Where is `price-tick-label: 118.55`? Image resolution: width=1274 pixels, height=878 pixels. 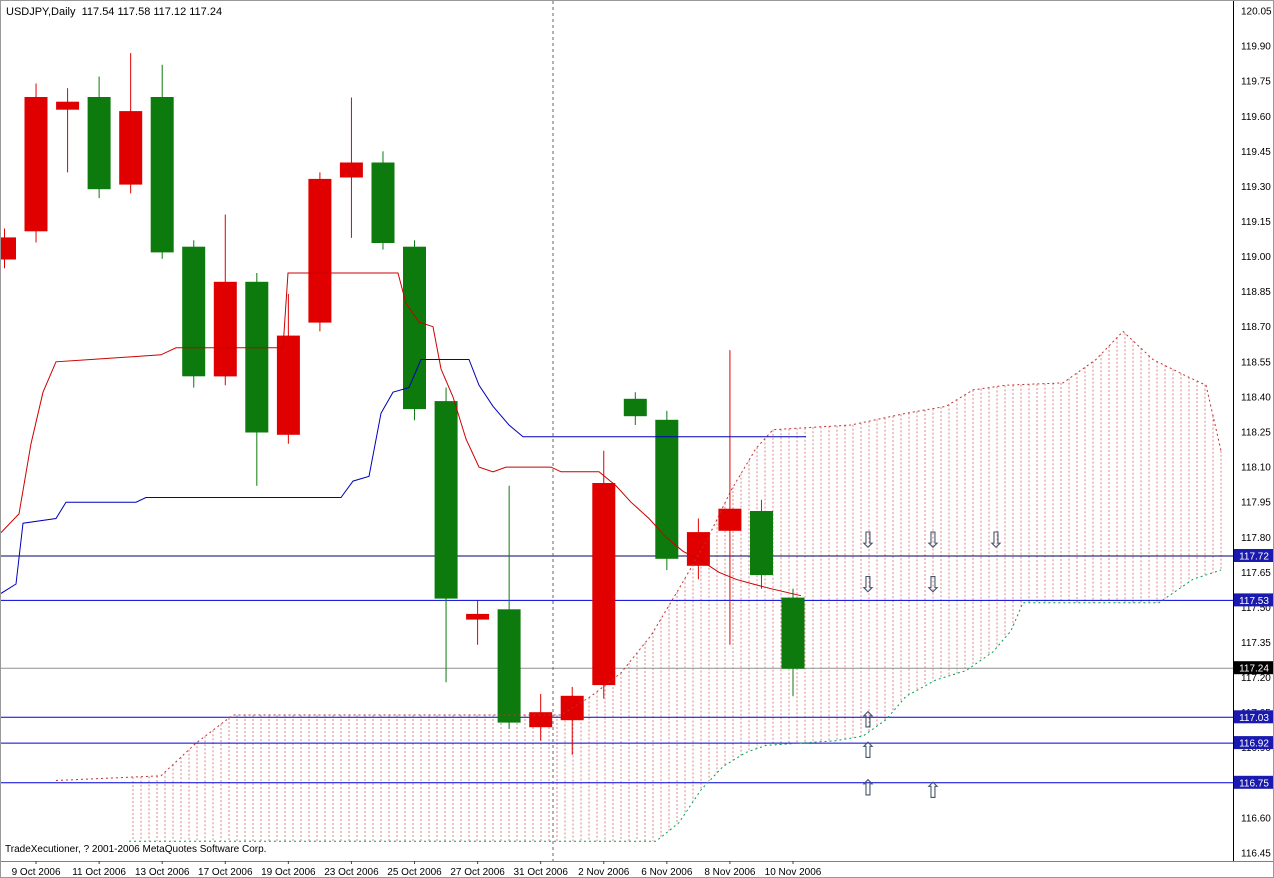 price-tick-label: 118.55 is located at coordinates (1256, 362).